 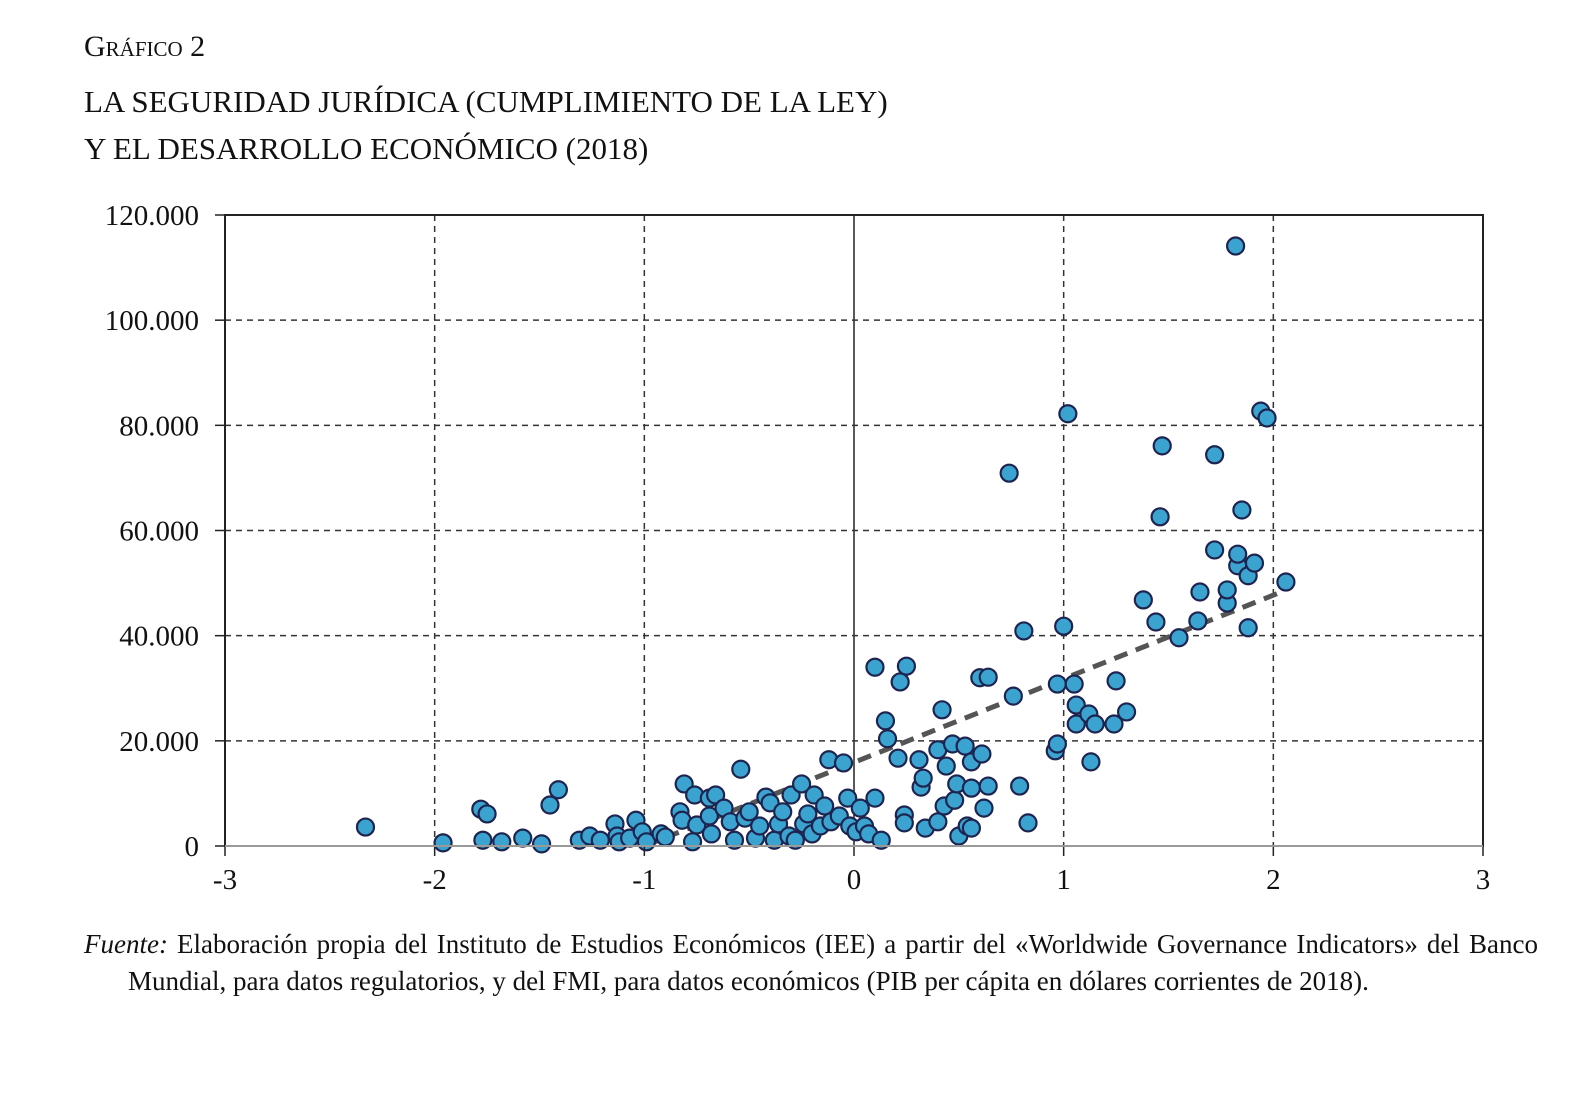 I want to click on y-tick-label: 100.000, so click(x=152, y=321).